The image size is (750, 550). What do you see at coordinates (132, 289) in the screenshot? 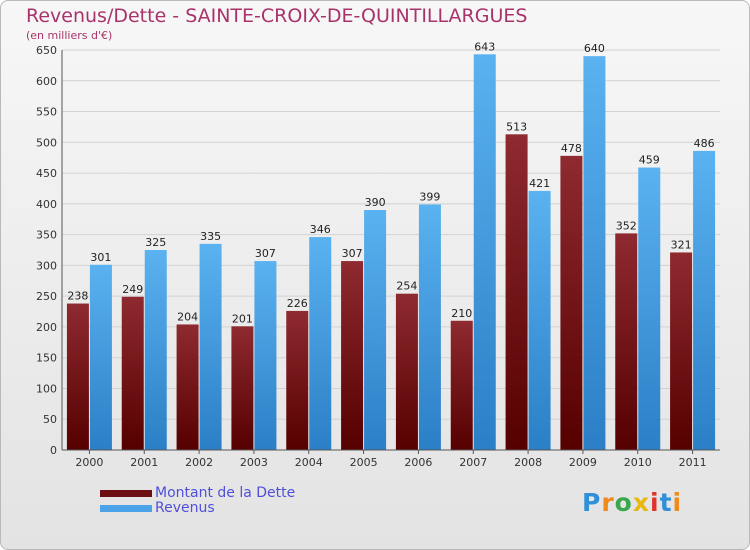
I see `data-label: 249` at bounding box center [132, 289].